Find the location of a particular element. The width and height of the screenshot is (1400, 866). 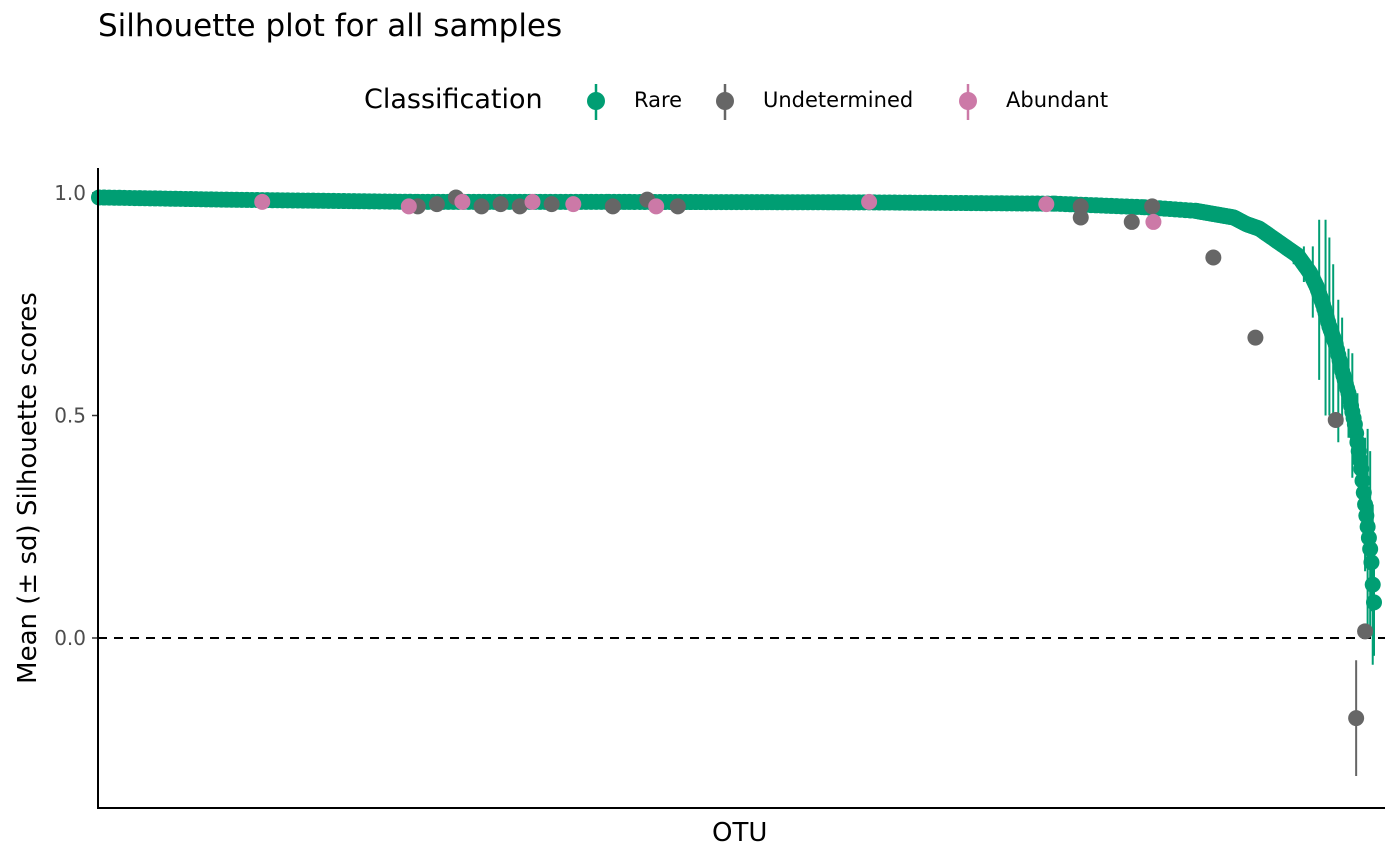

y-tick-label: 0.0 is located at coordinates (70, 638).